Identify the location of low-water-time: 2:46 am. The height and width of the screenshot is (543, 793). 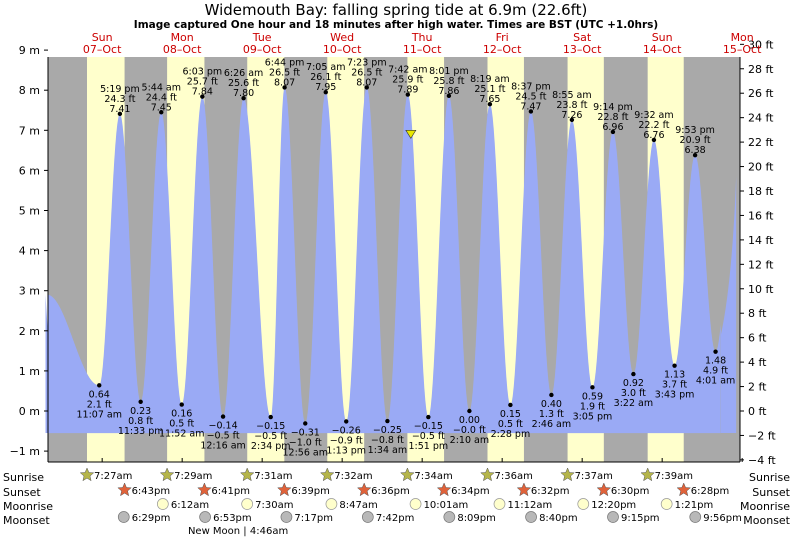
(551, 424).